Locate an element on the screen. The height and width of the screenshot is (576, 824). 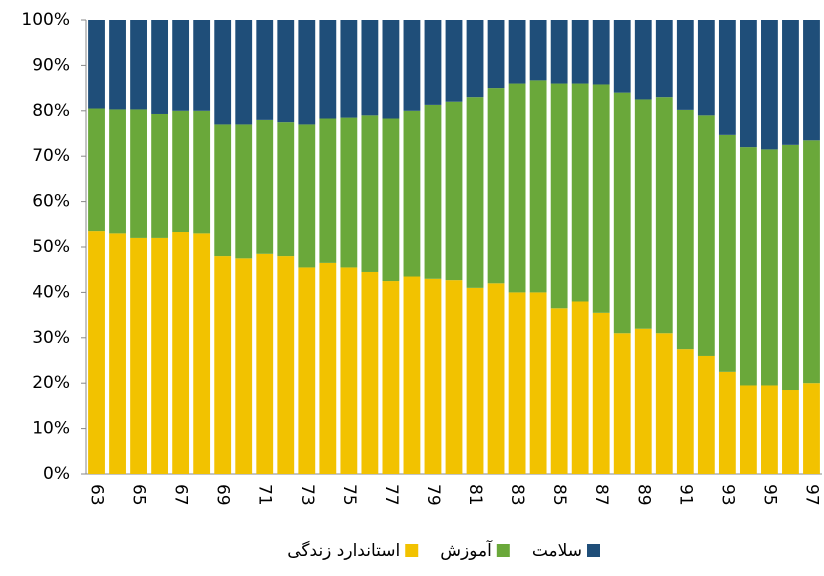
x-tick-label: 97 is located at coordinates (811, 495).